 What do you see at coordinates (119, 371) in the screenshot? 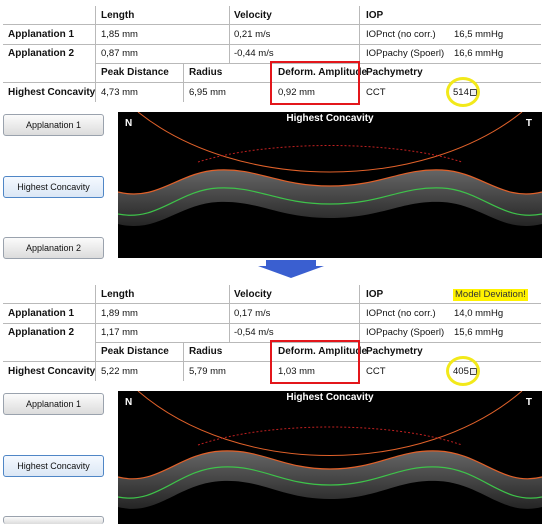
I see `peak-distance-value: 5,22 mm` at bounding box center [119, 371].